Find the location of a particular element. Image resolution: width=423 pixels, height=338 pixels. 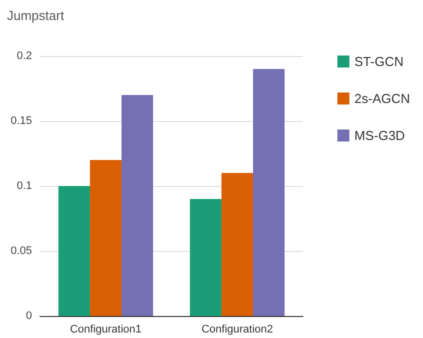

y-tick-label: 0 is located at coordinates (29, 316).